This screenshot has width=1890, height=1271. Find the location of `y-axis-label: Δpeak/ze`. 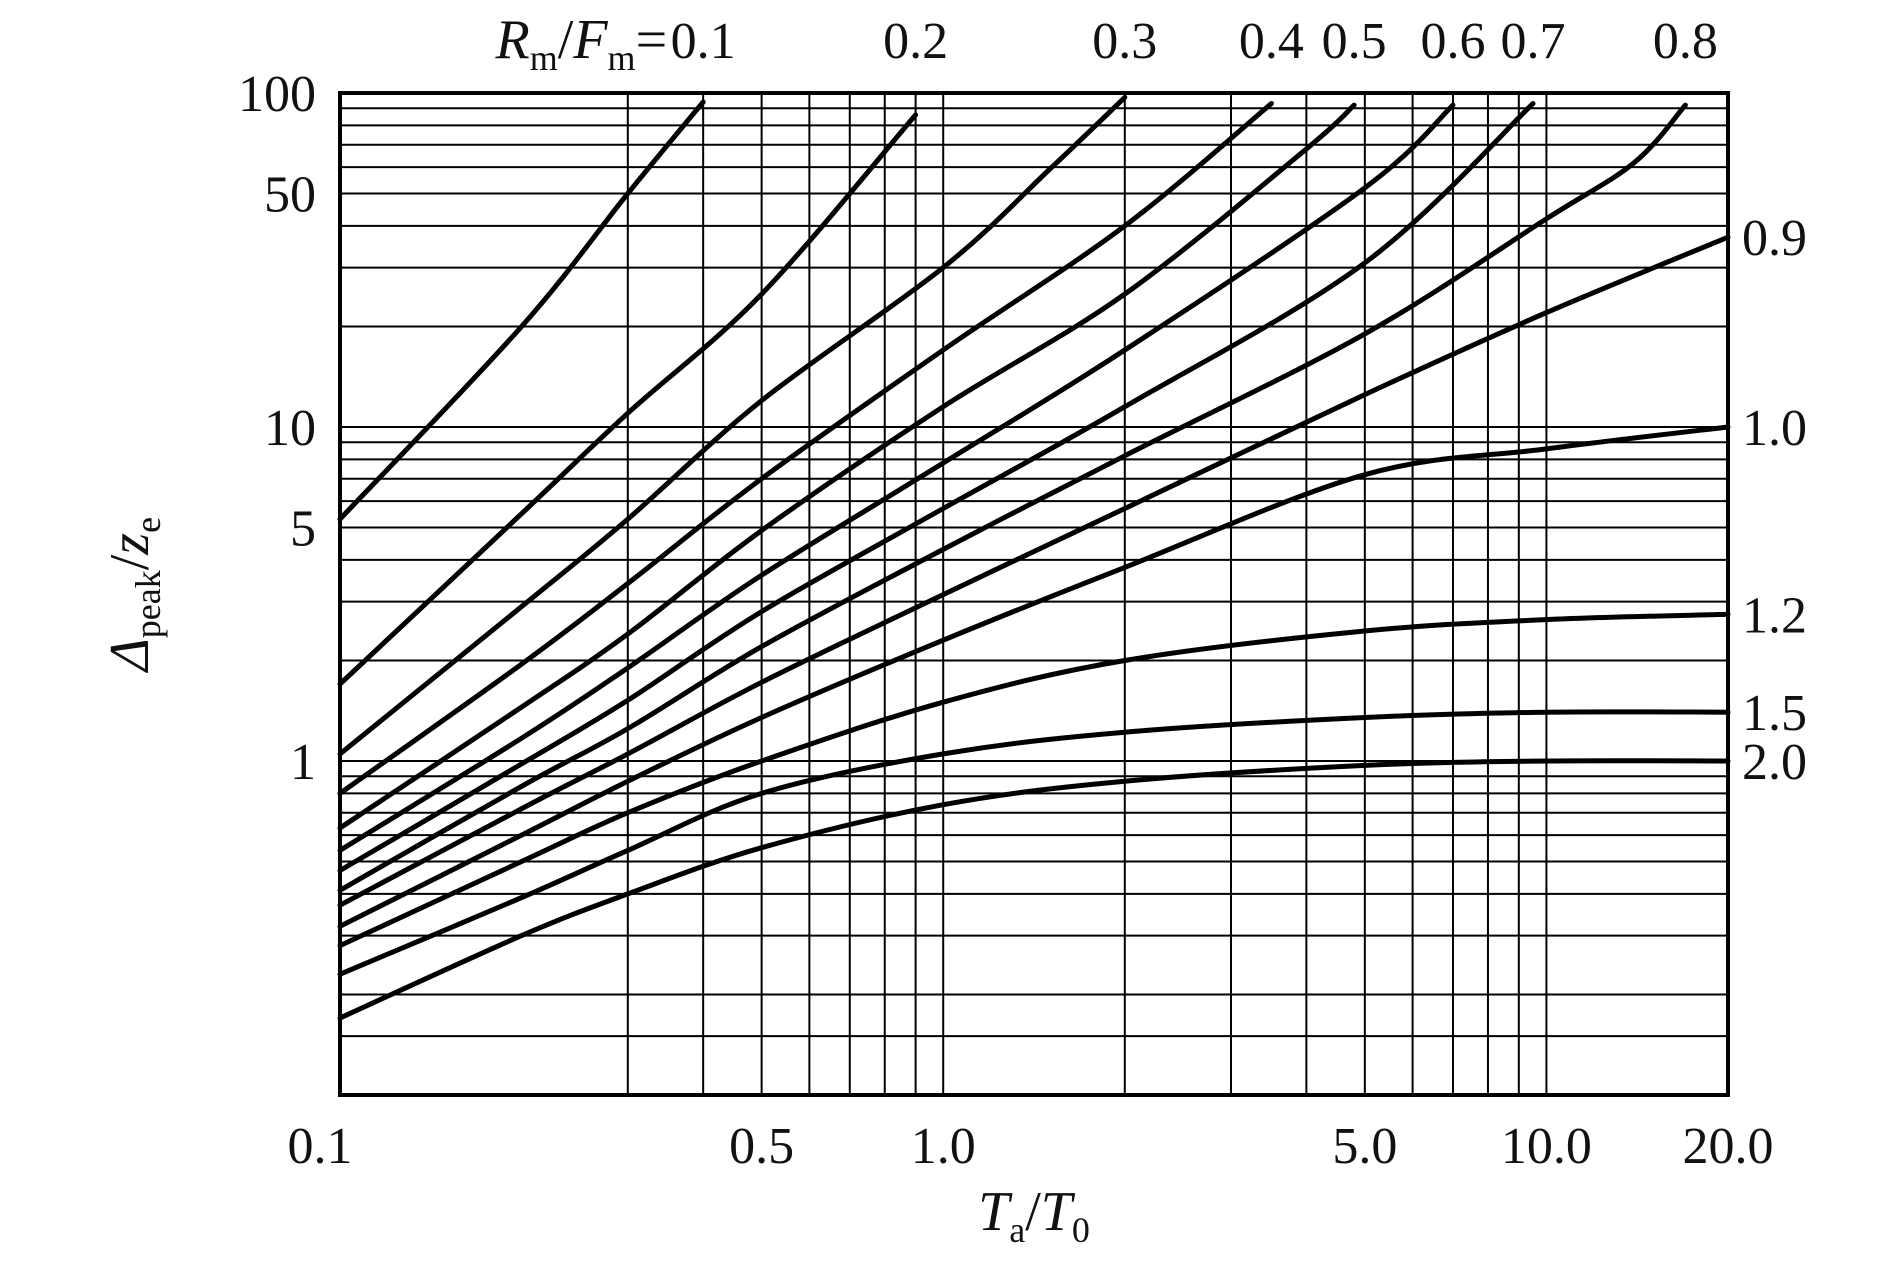

y-axis-label: Δpeak/ze is located at coordinates (133, 595).